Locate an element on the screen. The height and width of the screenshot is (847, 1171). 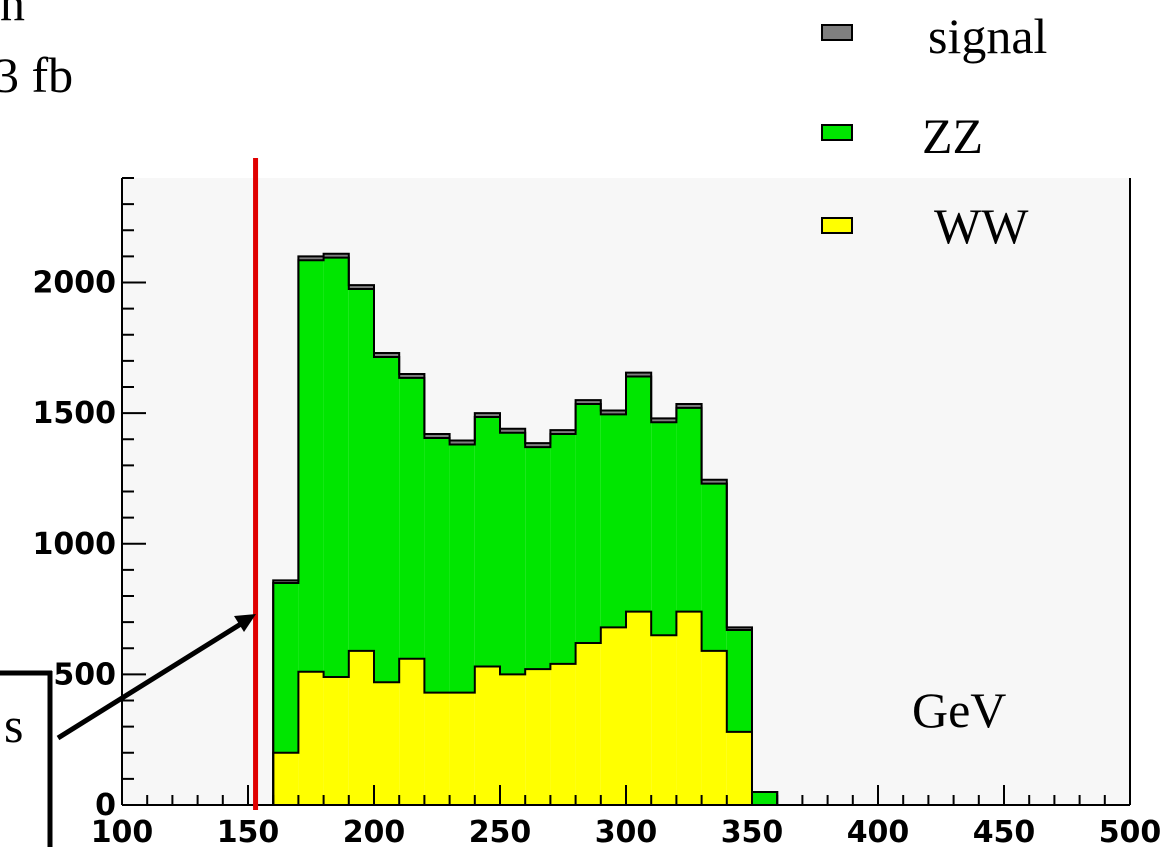
y-tick-label: 1500 is located at coordinates (75, 413).